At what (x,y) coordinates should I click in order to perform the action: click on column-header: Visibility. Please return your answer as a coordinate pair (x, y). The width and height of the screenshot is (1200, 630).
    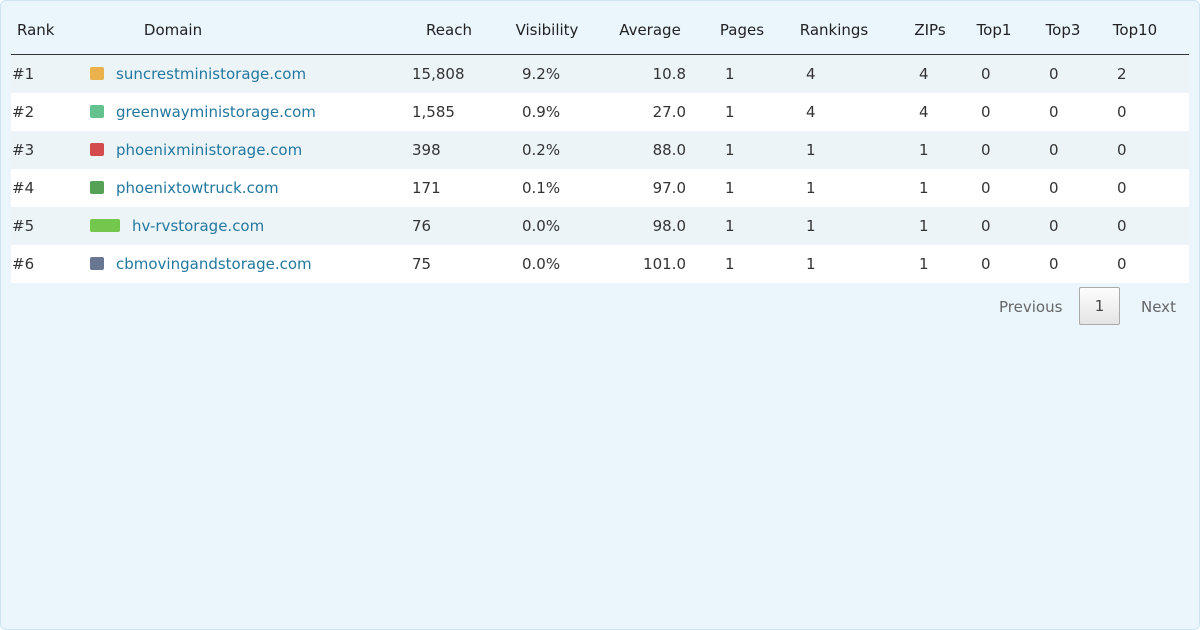
    Looking at the image, I should click on (547, 30).